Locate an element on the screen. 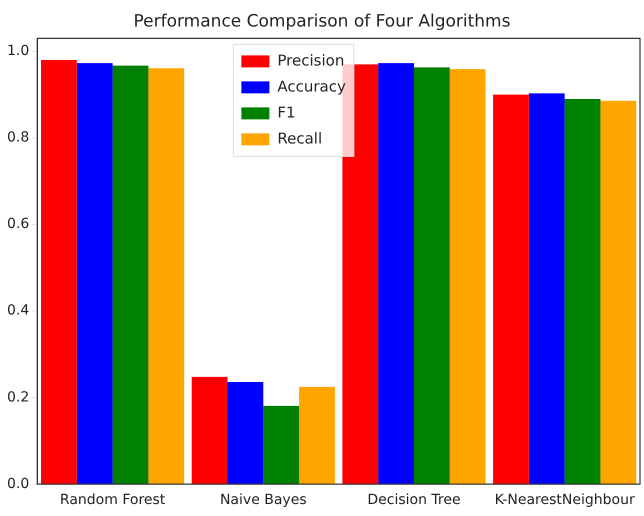 This screenshot has width=644, height=516. x-tick-label: K-NearestNeighbour is located at coordinates (564, 500).